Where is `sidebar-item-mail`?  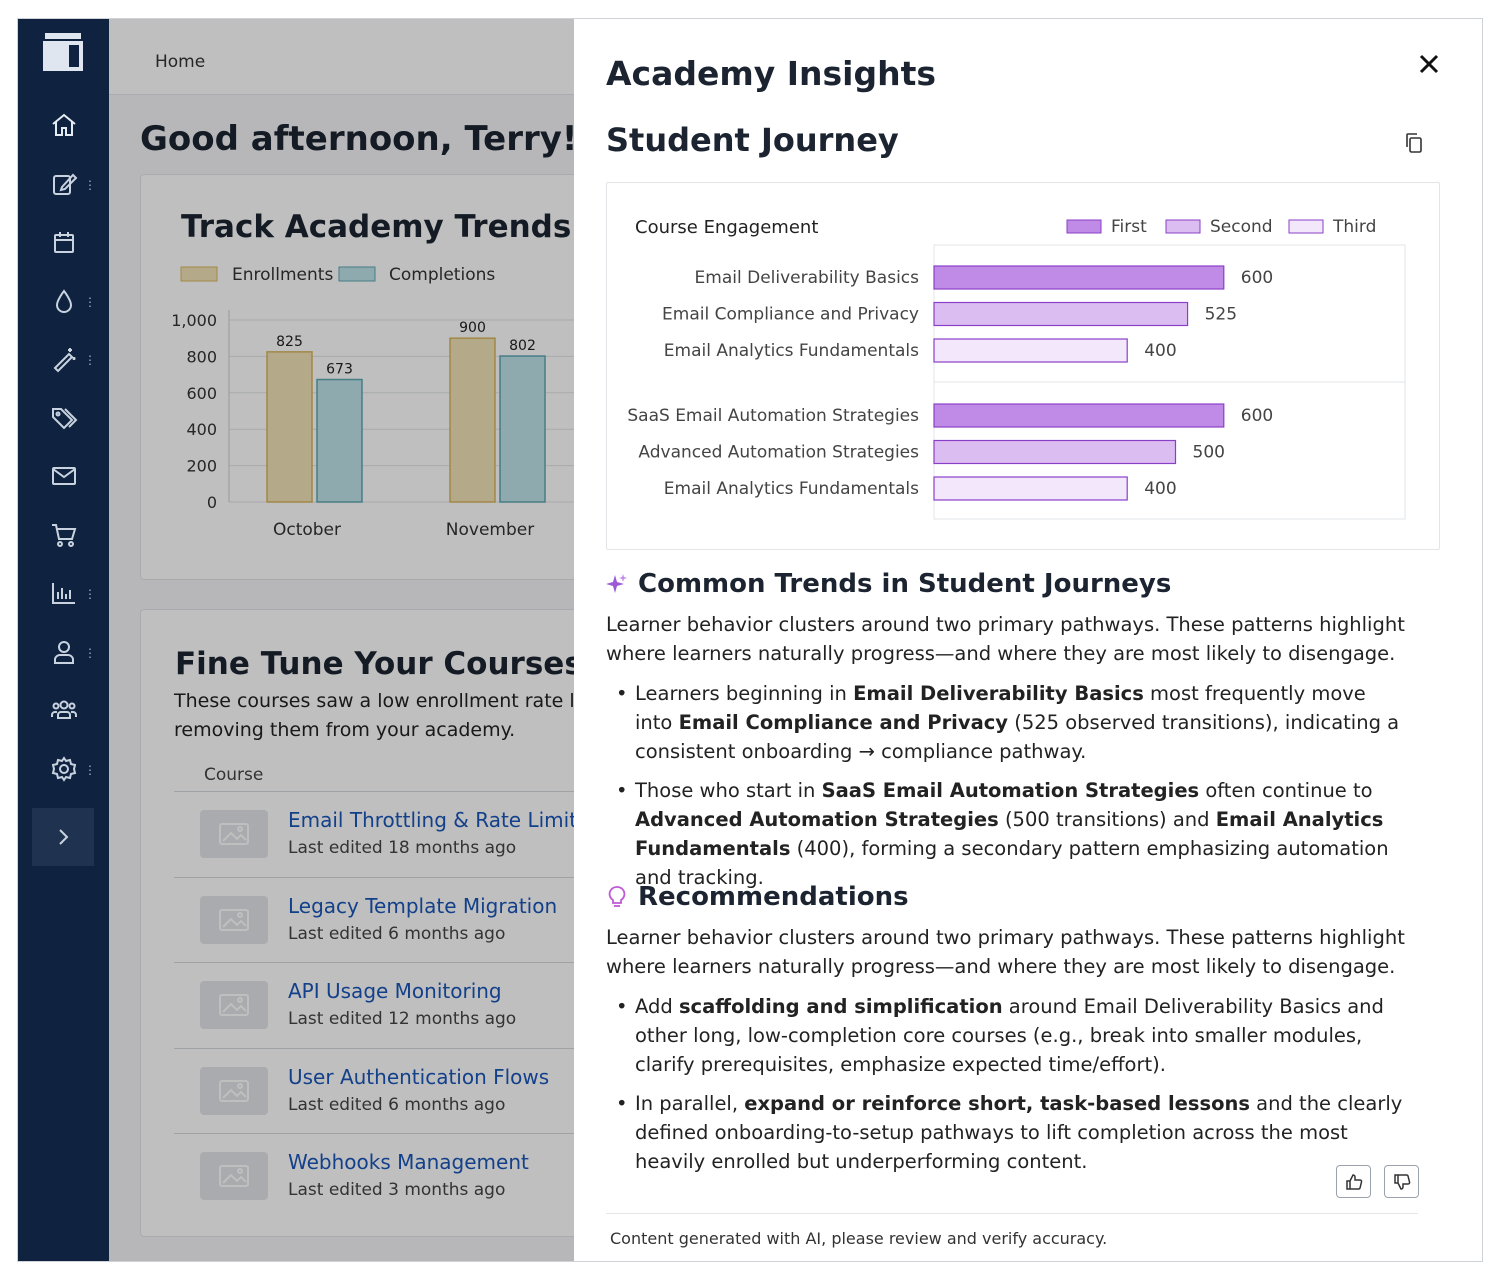 sidebar-item-mail is located at coordinates (63, 476).